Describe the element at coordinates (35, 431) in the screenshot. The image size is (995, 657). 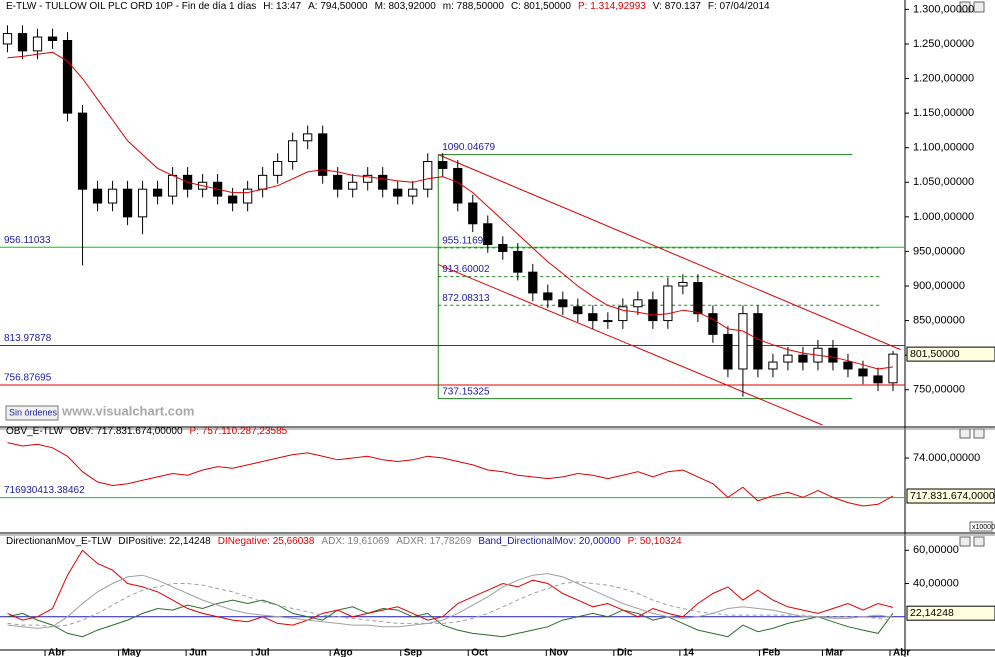
I see `header-item: OBV_E-TLW` at that location.